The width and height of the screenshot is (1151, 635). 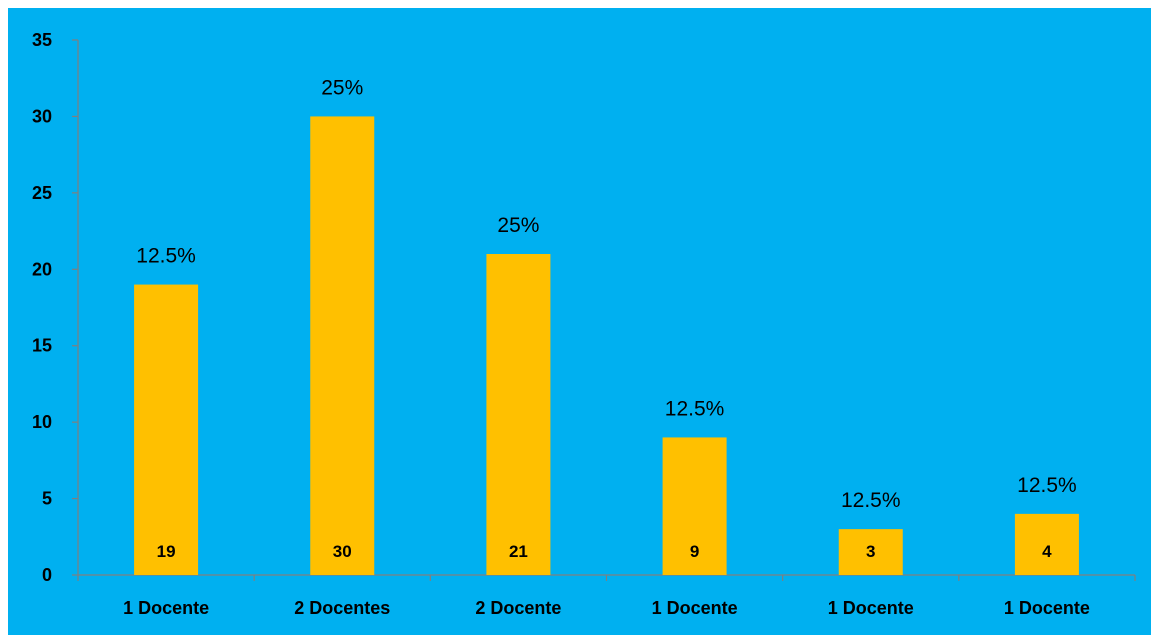 What do you see at coordinates (42, 346) in the screenshot?
I see `y-tick-label: 15` at bounding box center [42, 346].